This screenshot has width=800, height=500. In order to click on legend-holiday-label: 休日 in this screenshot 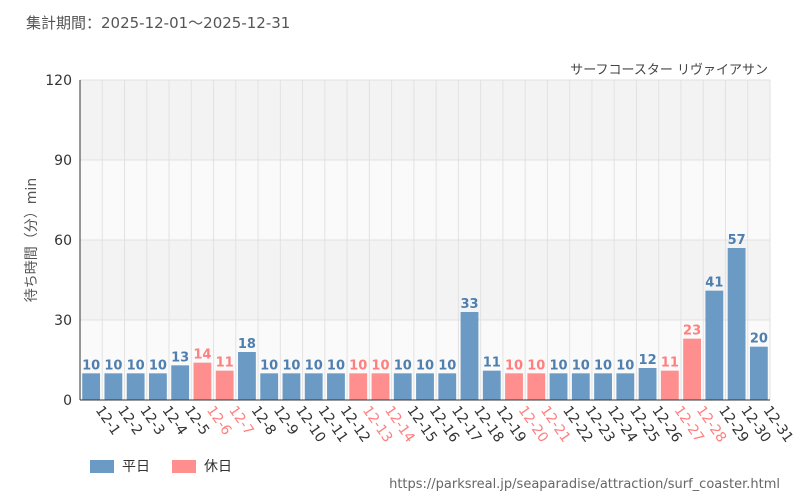, I will do `click(218, 467)`.